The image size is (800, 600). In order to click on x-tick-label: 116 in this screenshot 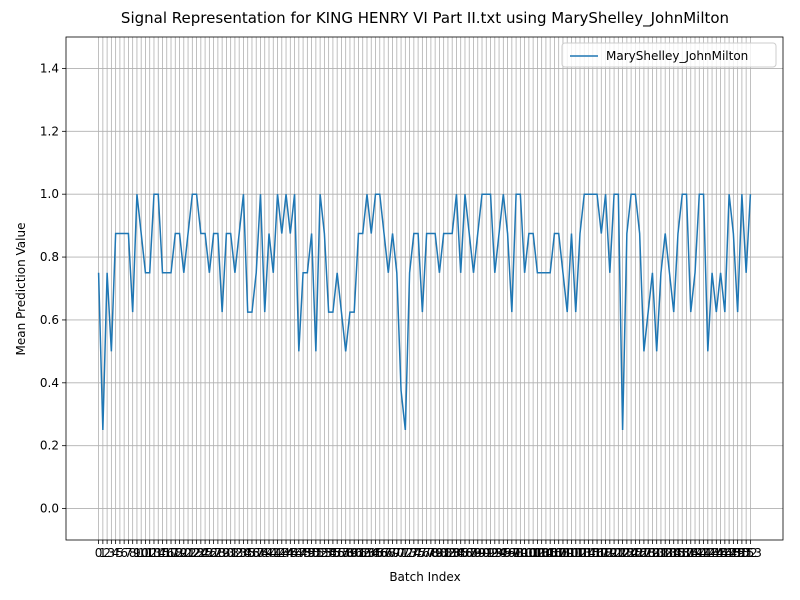, I will do `click(592, 553)`.